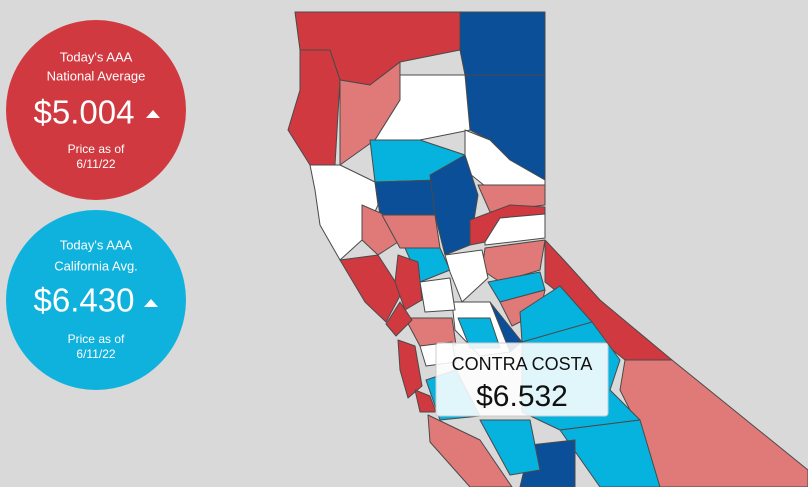  I want to click on badge-heading: National Average, so click(96, 75).